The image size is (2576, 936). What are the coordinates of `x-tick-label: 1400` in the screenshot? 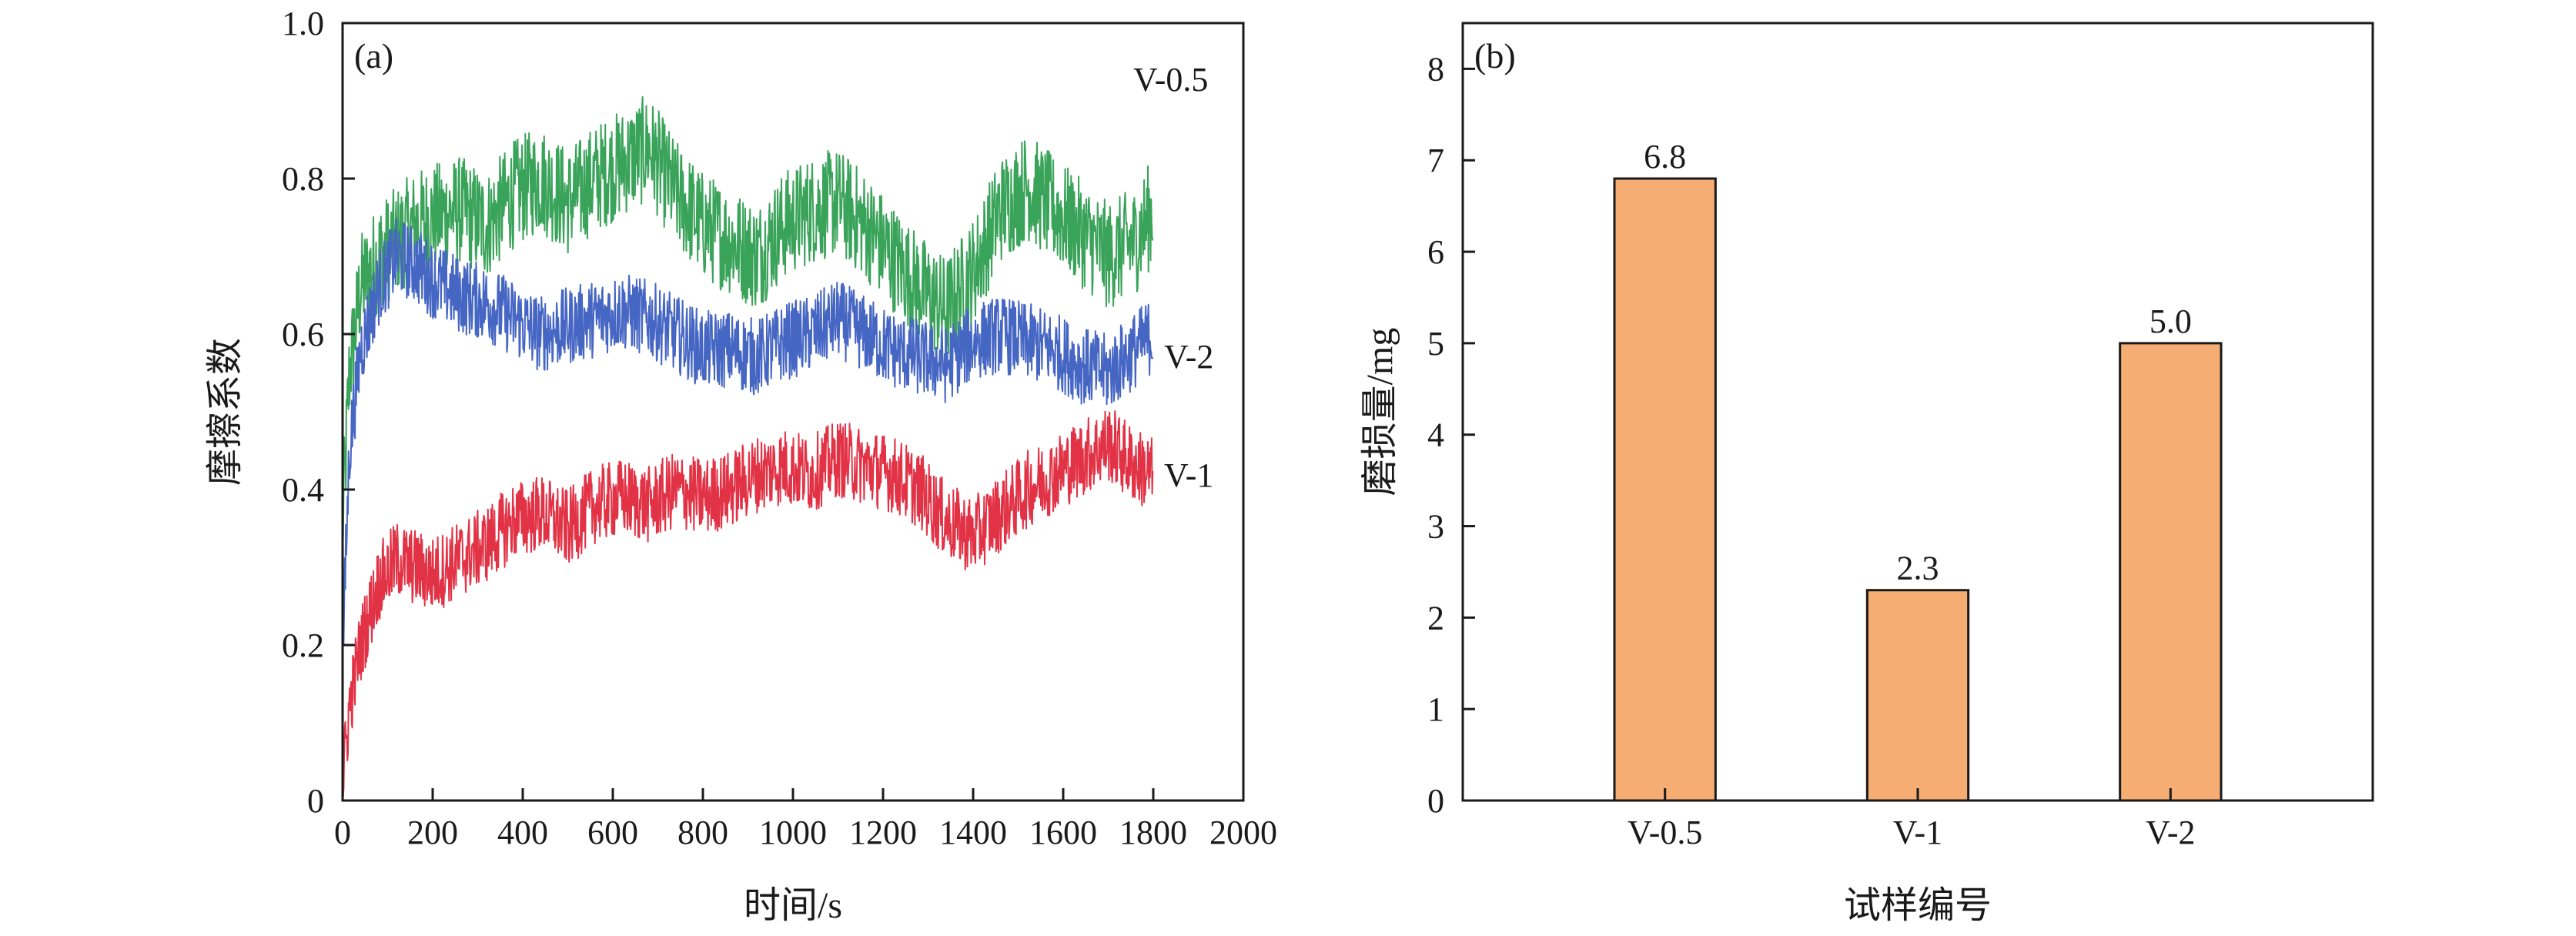 It's located at (973, 833).